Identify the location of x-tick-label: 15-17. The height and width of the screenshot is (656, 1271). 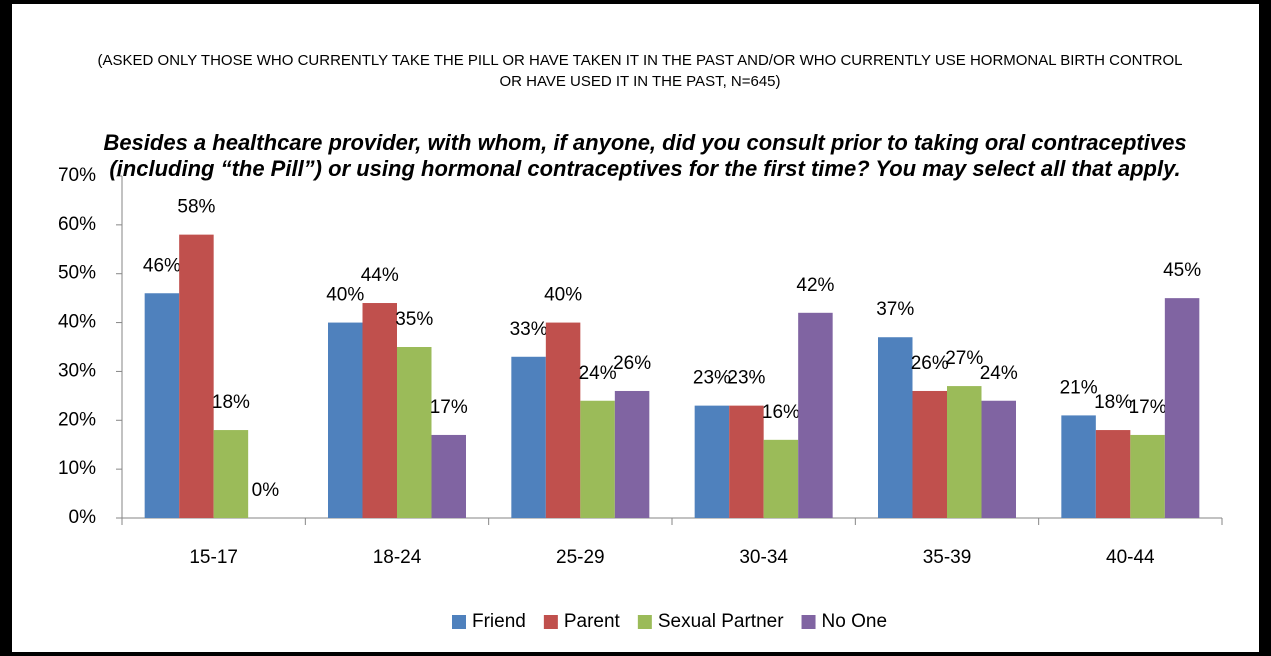
(213, 557).